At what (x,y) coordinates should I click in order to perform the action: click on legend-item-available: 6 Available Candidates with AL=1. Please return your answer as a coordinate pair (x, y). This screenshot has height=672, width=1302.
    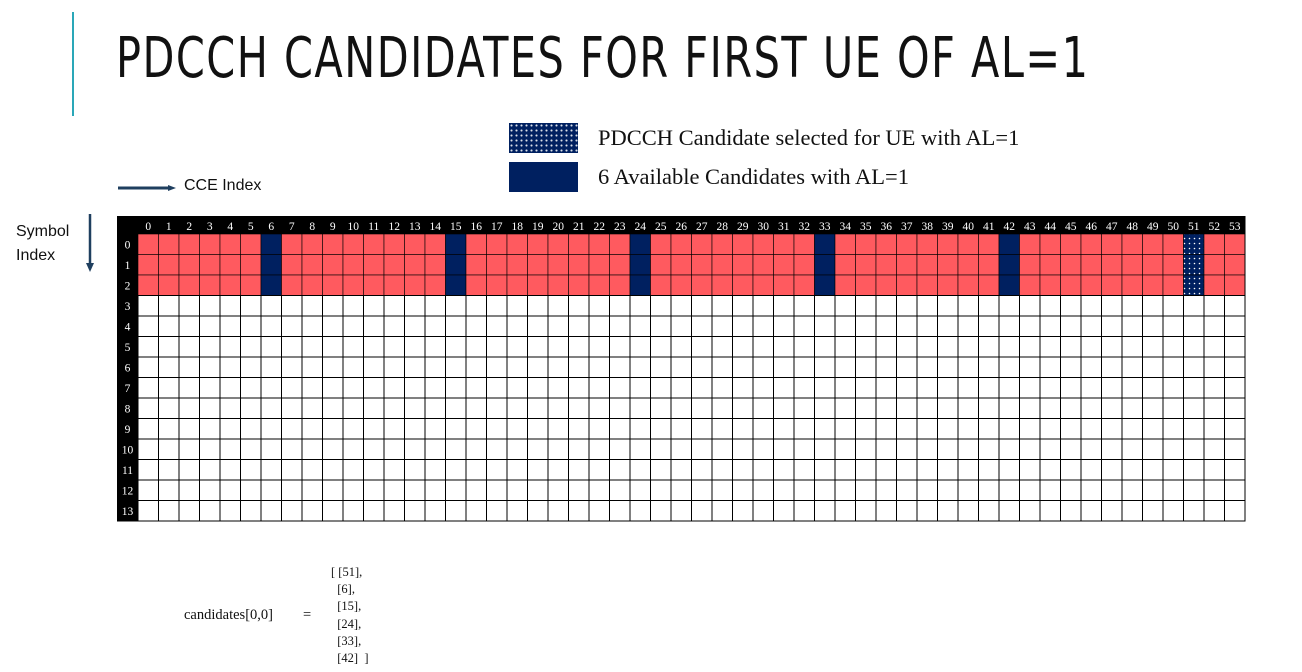
    Looking at the image, I should click on (709, 177).